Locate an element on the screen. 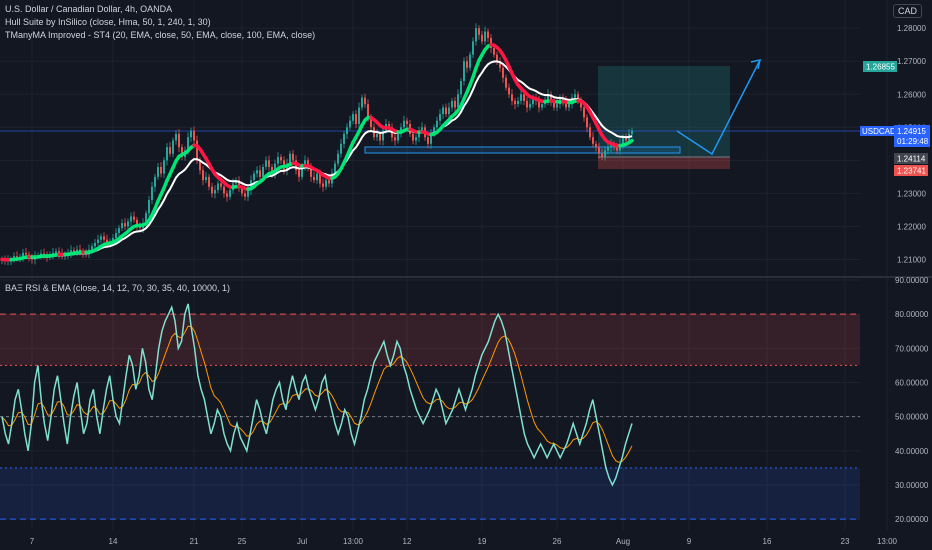 The width and height of the screenshot is (932, 550). stop-zone is located at coordinates (664, 163).